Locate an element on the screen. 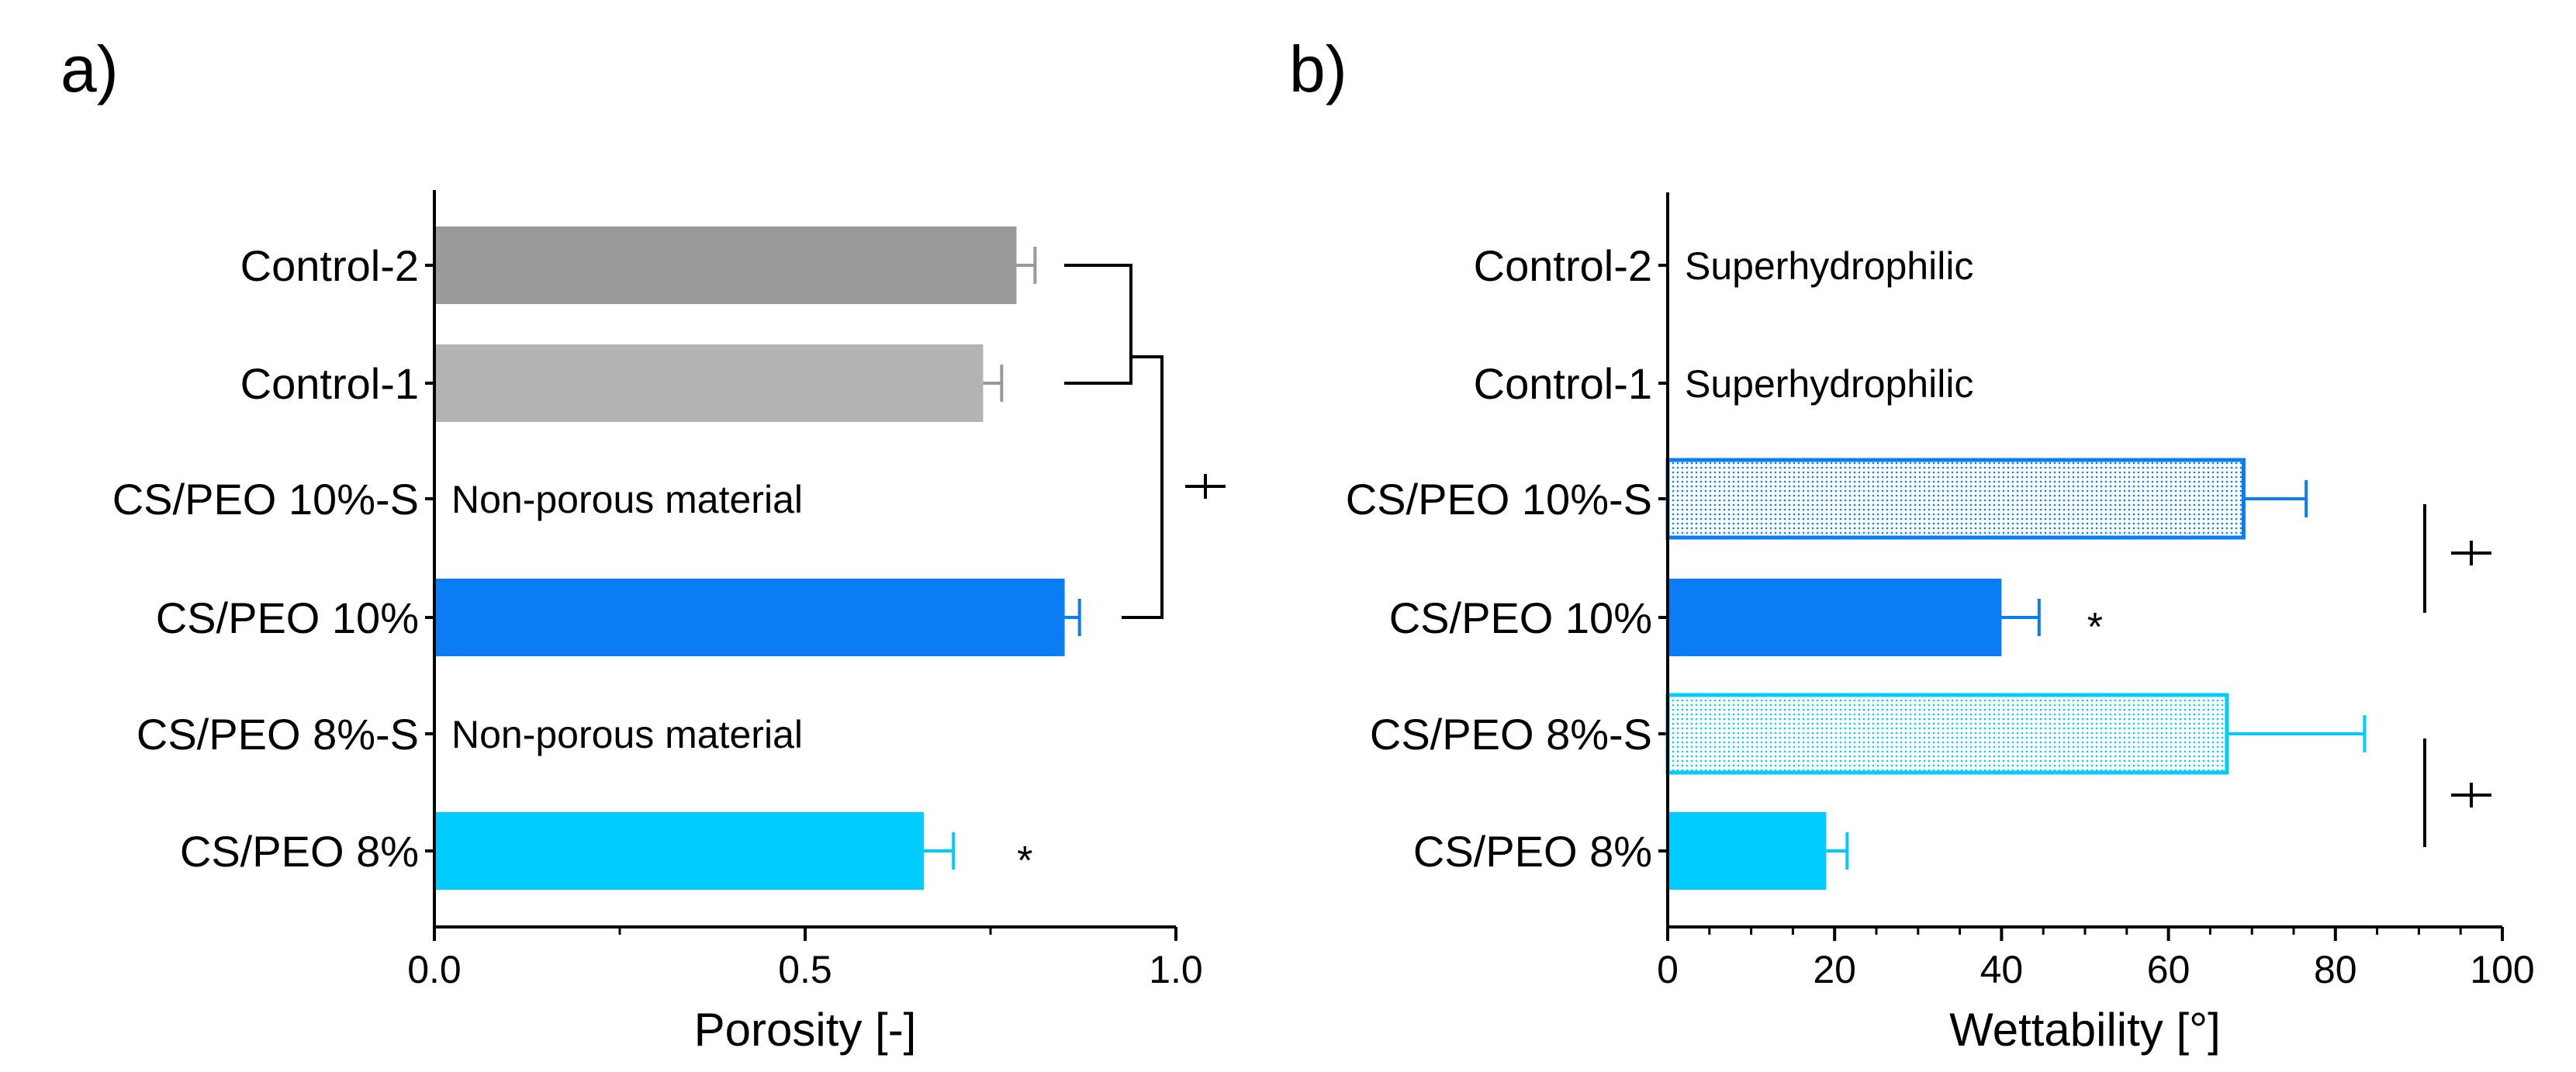 This screenshot has height=1072, width=2576. panel-a-x-axis-title: Porosity [-] is located at coordinates (805, 1030).